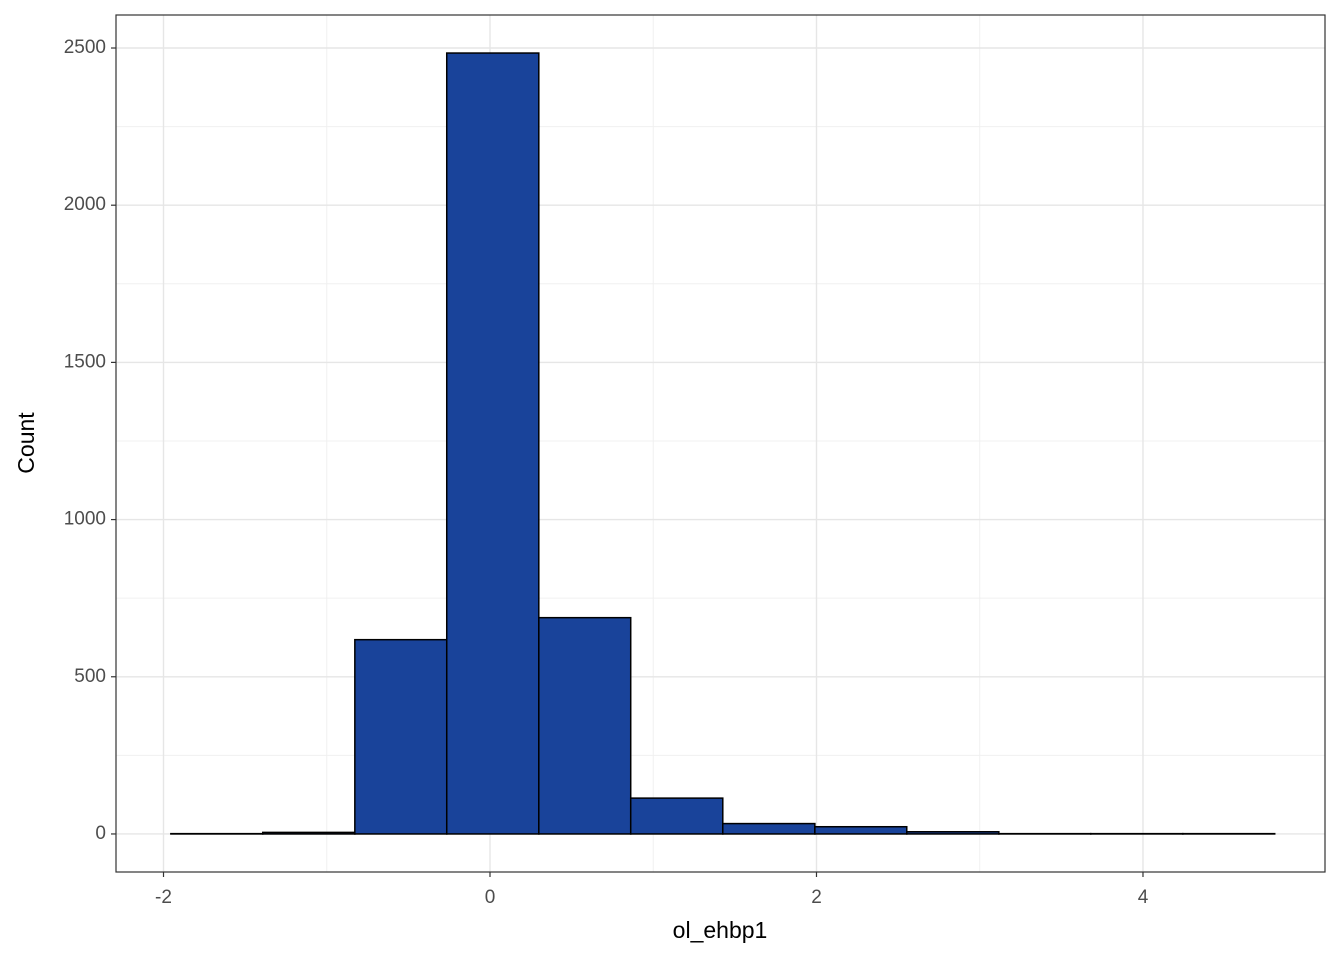 This screenshot has height=960, width=1344. What do you see at coordinates (816, 897) in the screenshot?
I see `x-tick-label: 2` at bounding box center [816, 897].